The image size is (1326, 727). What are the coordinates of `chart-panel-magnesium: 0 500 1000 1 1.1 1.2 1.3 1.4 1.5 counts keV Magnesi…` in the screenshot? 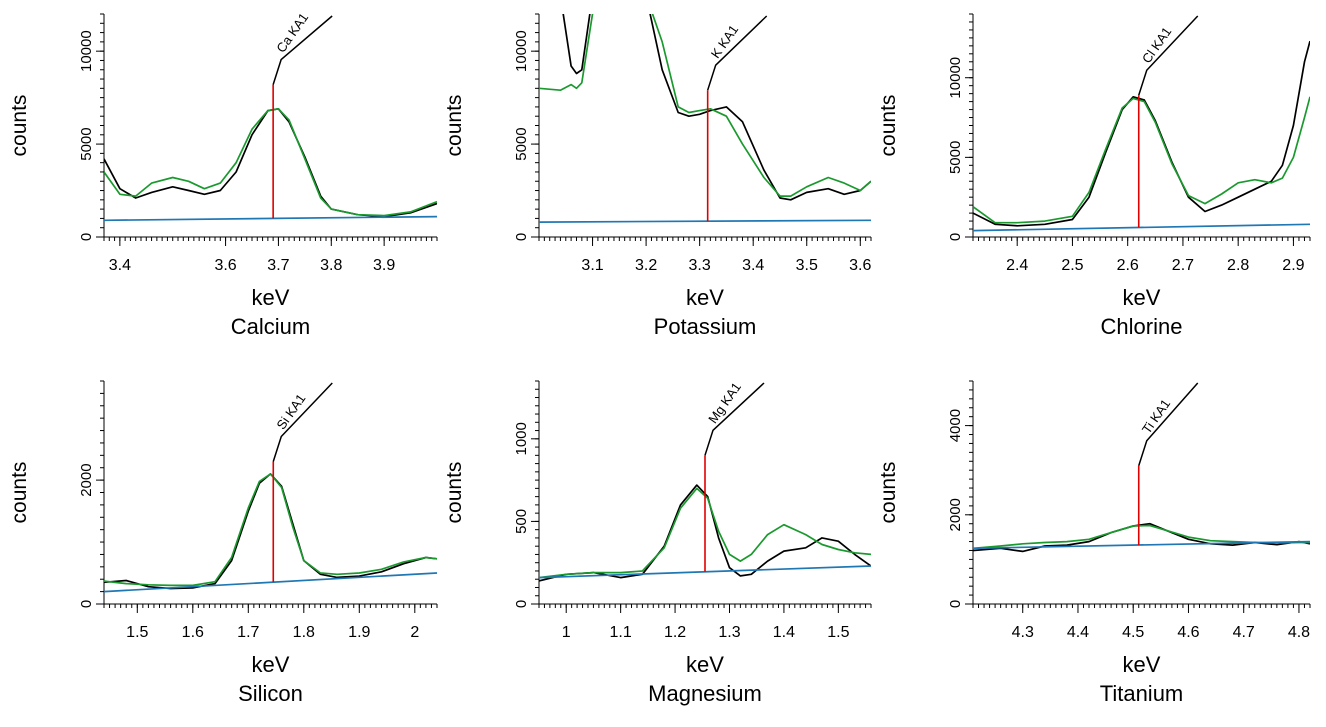 It's located at (657, 543).